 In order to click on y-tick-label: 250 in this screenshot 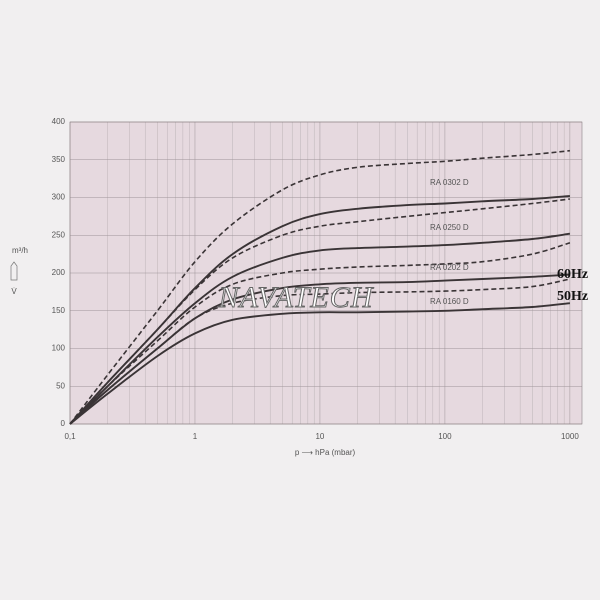, I will do `click(59, 234)`.